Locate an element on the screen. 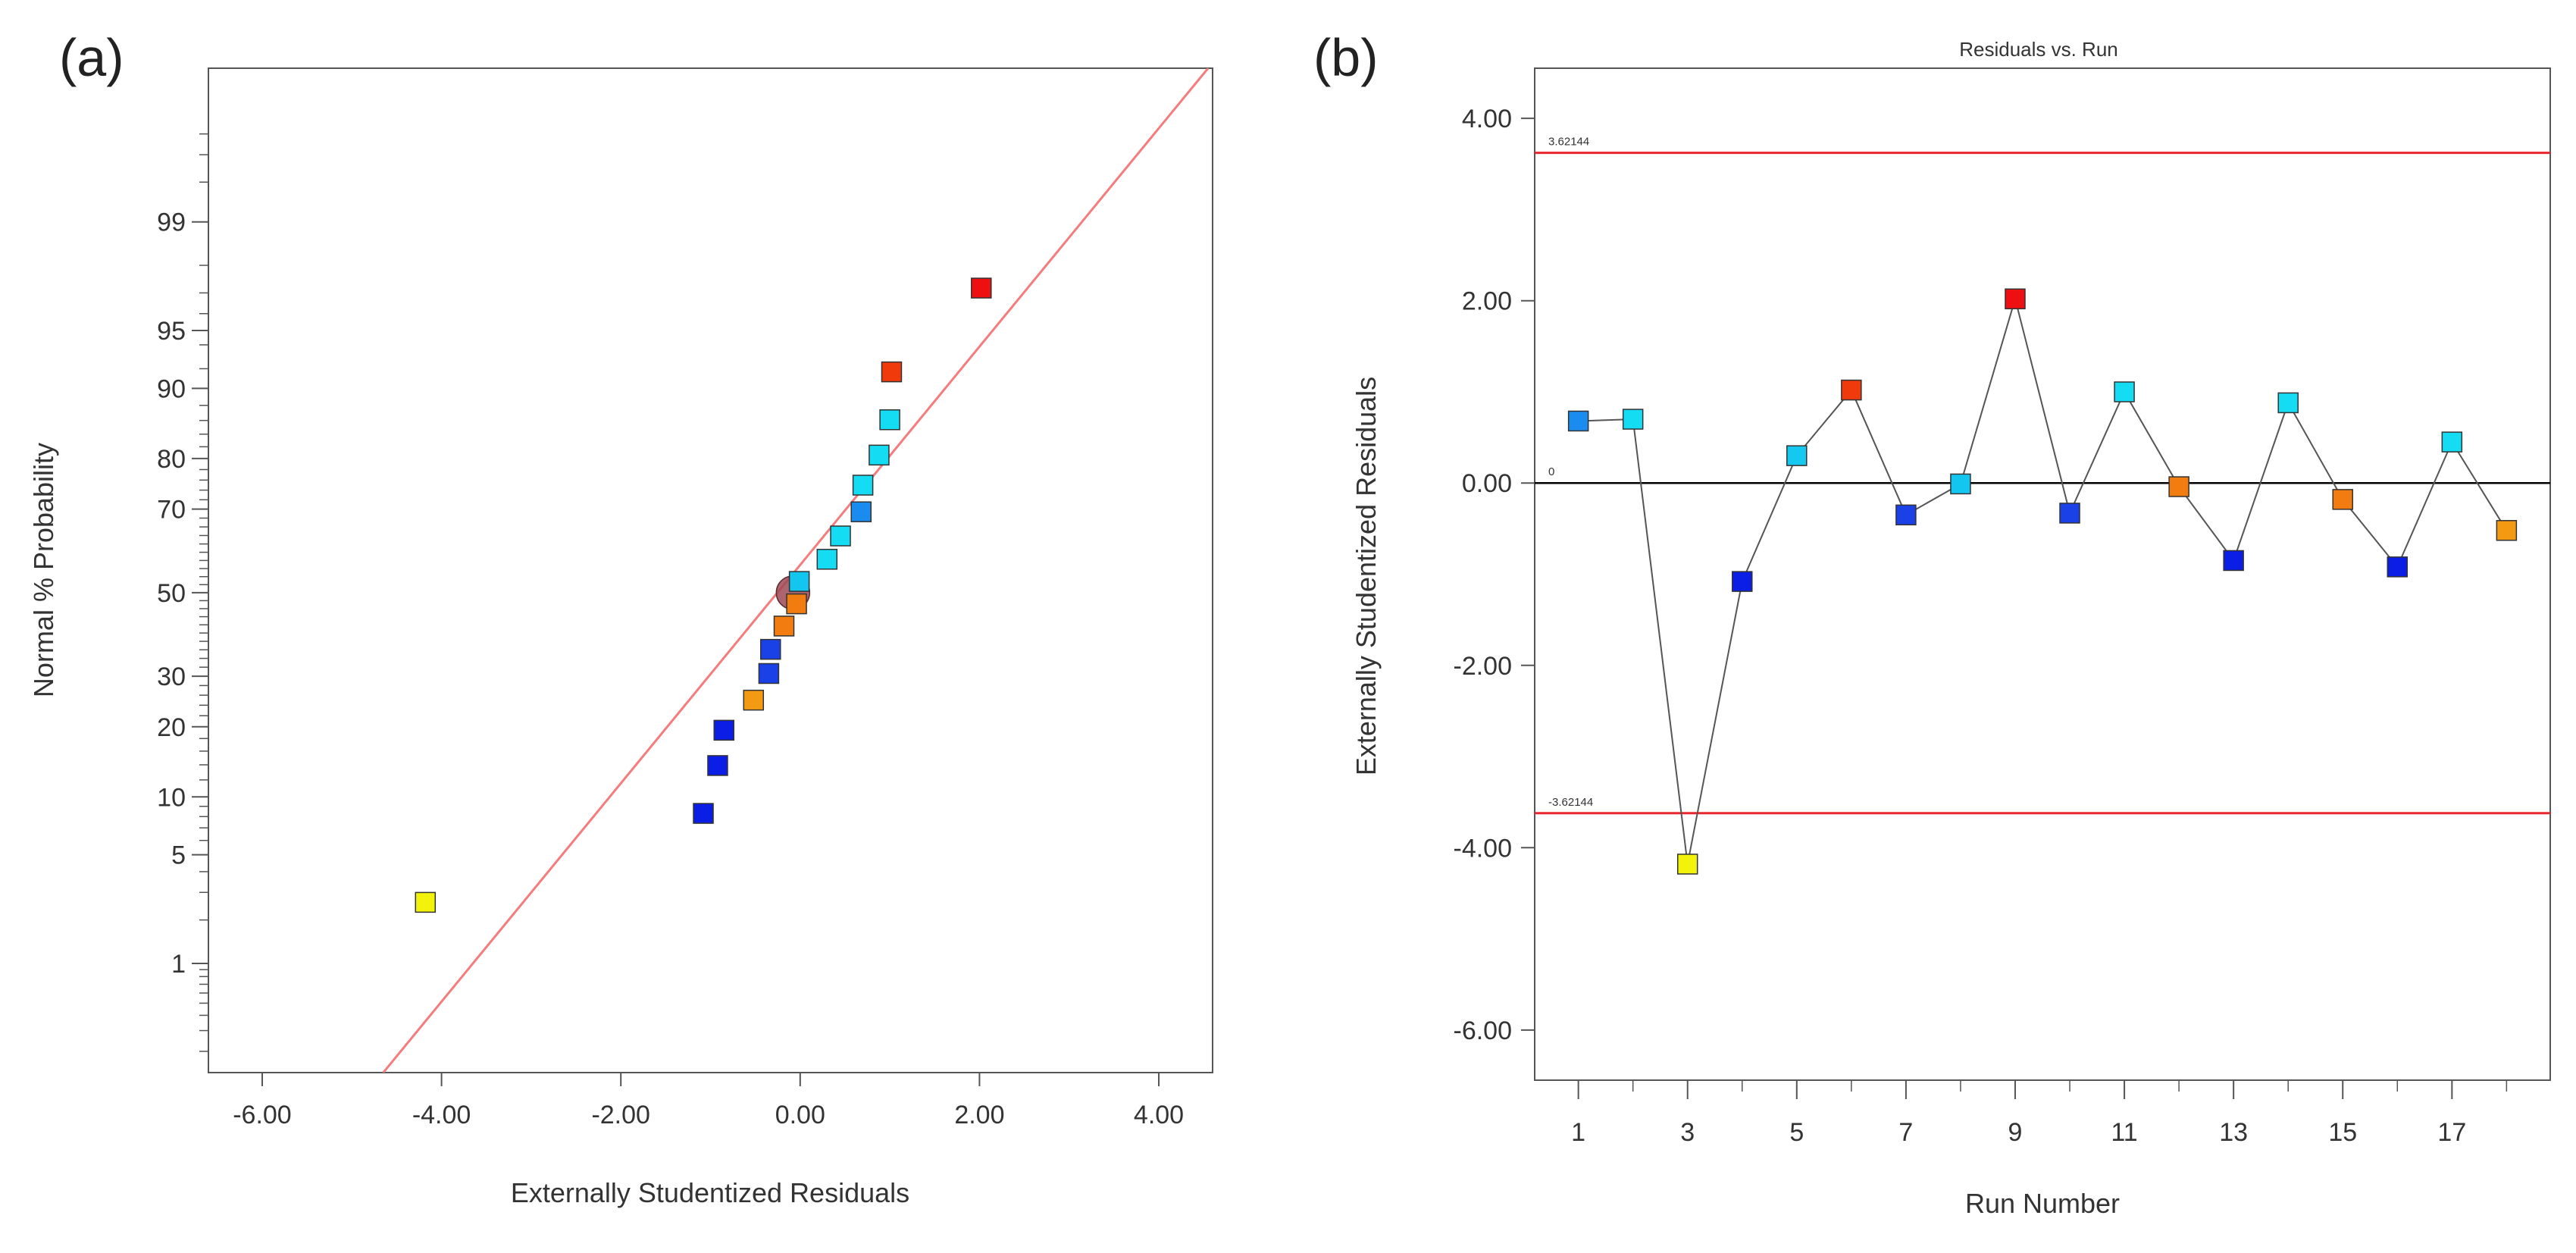 The height and width of the screenshot is (1253, 2576). panel-a-y-tick-label: 5 is located at coordinates (179, 856).